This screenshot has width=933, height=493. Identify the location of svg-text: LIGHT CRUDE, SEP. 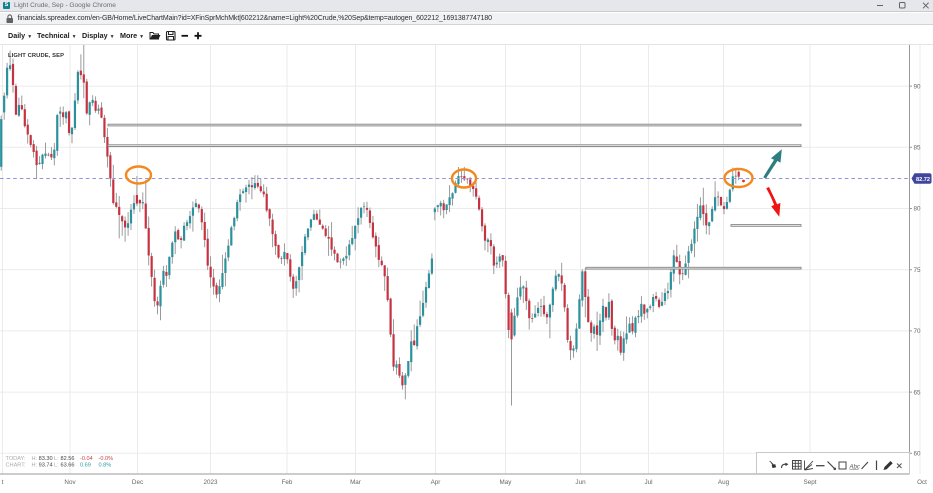
(36, 56).